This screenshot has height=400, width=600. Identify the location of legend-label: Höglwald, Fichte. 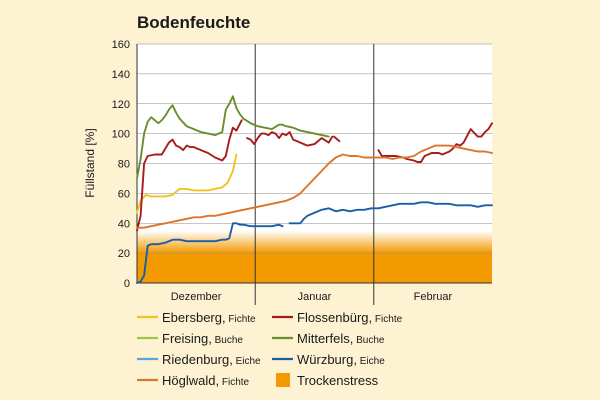
(206, 380).